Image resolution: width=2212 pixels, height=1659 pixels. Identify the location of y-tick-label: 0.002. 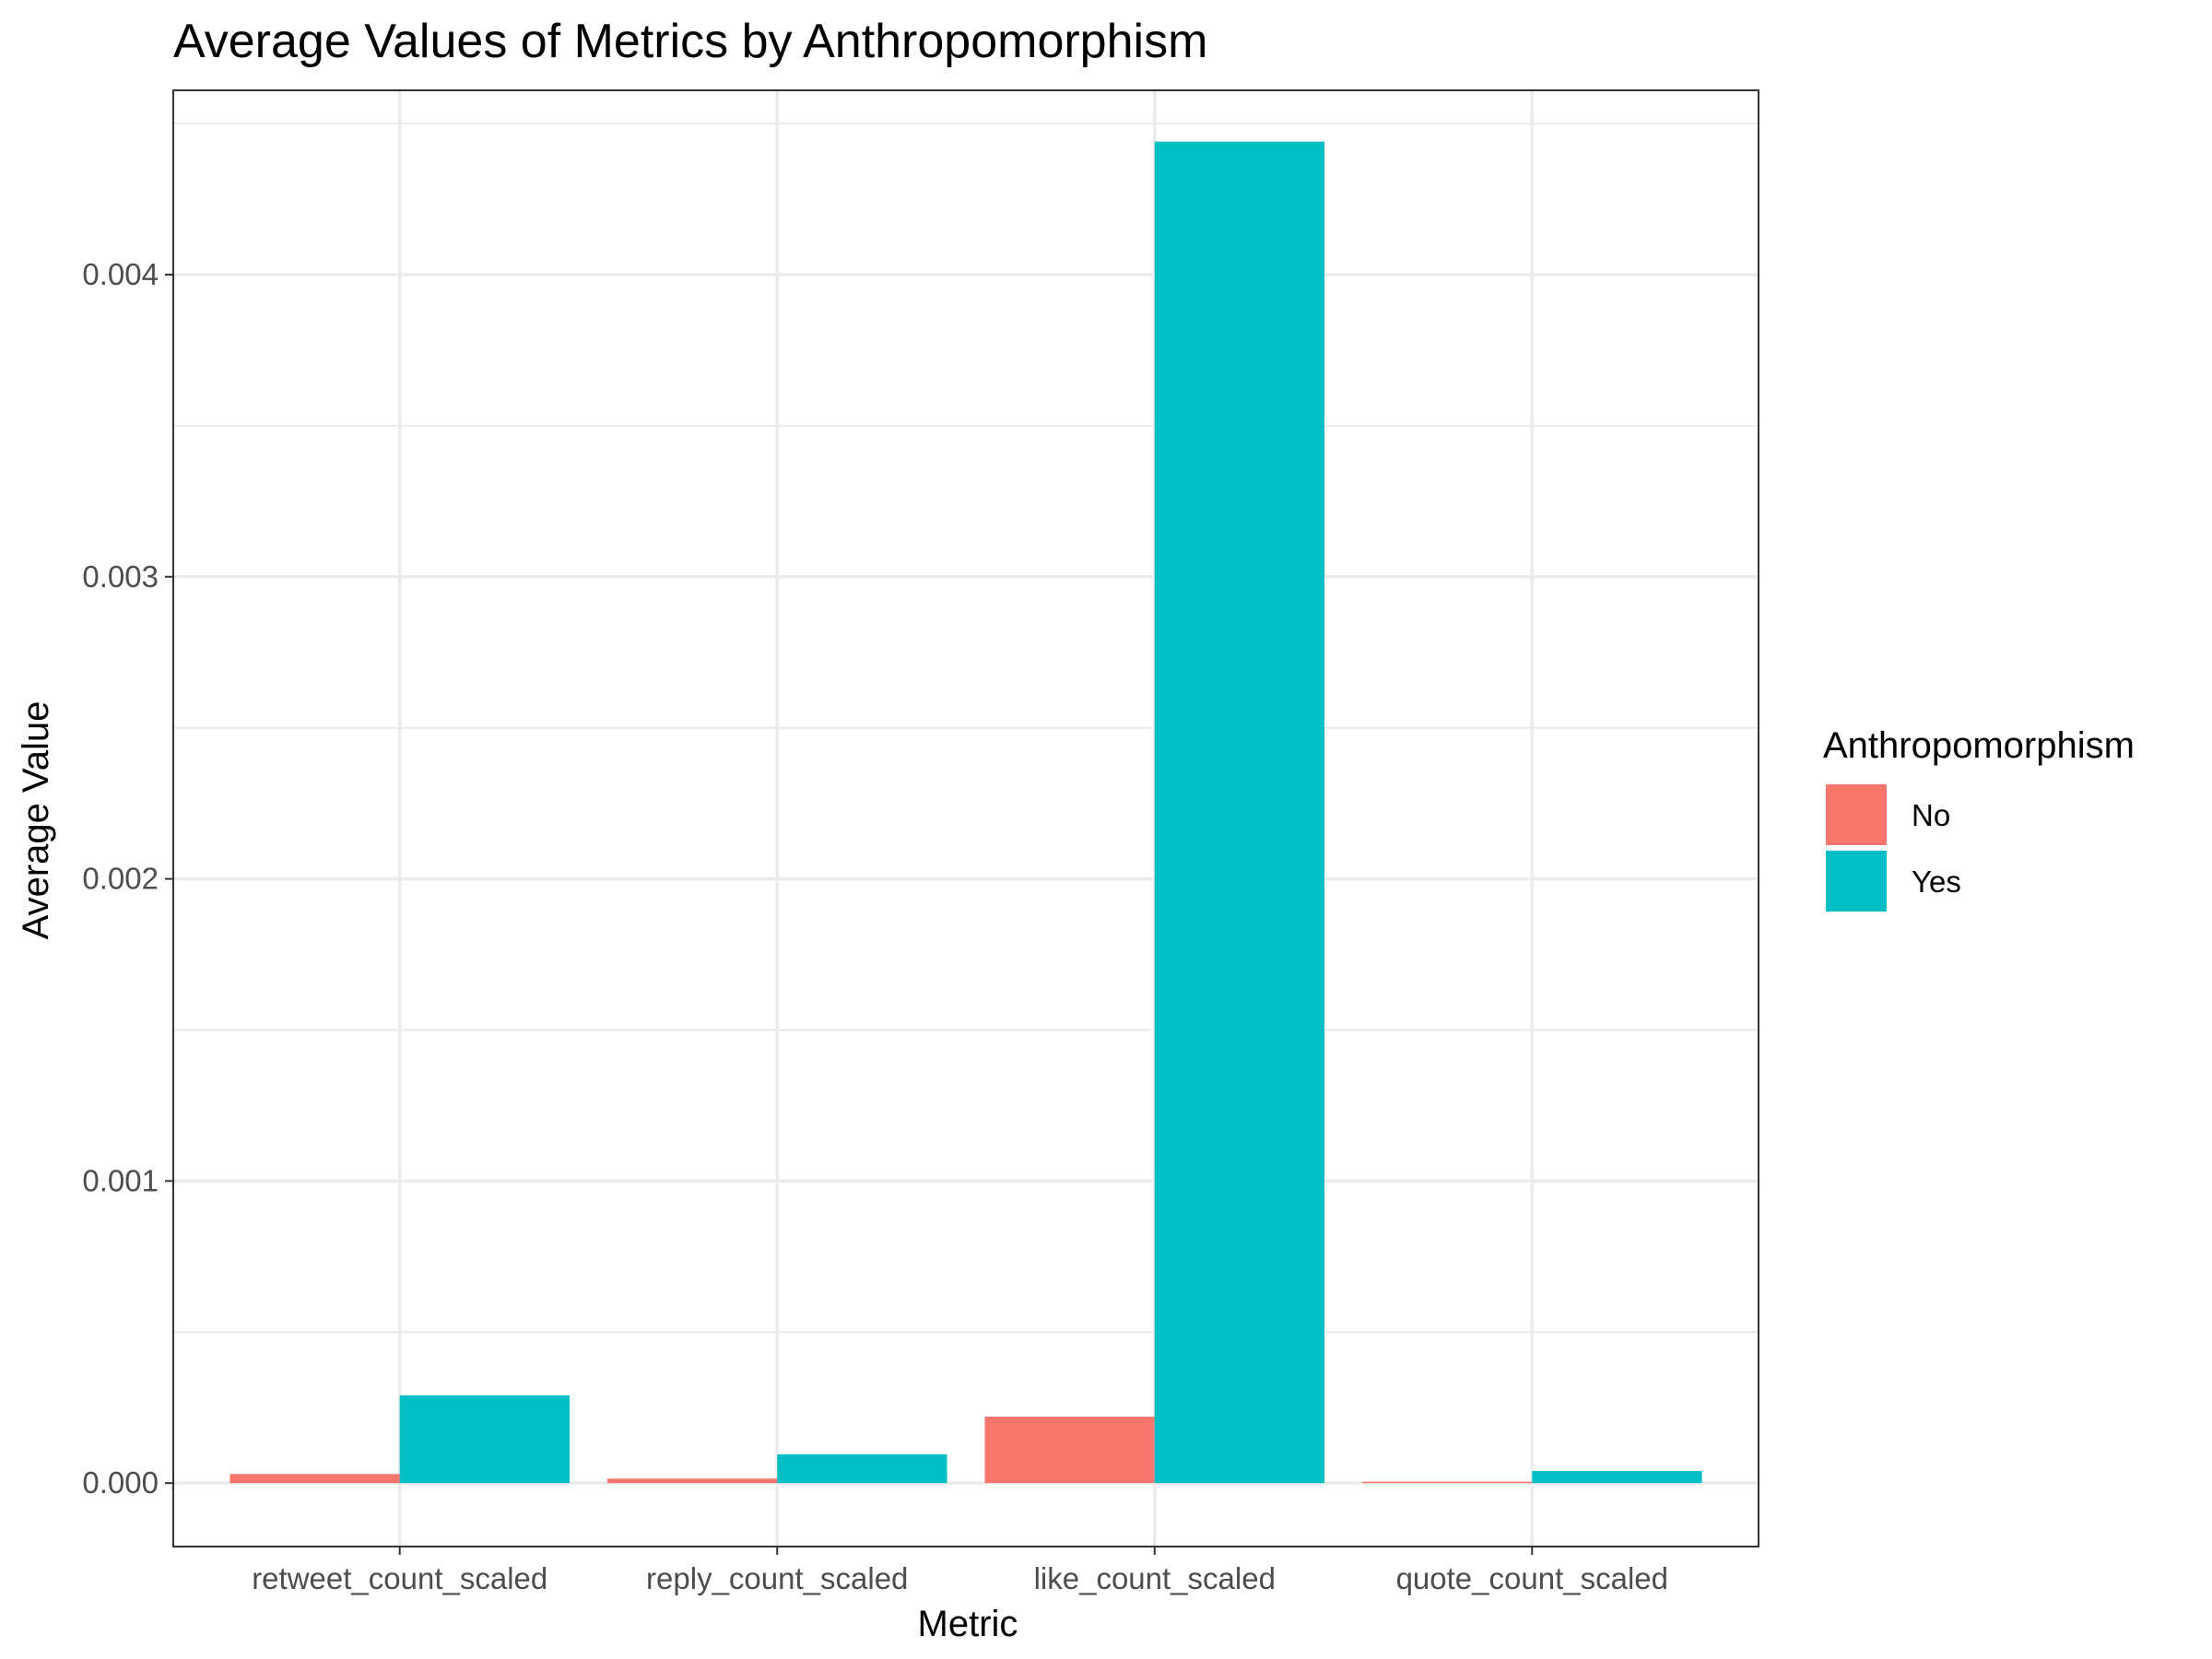
(120, 879).